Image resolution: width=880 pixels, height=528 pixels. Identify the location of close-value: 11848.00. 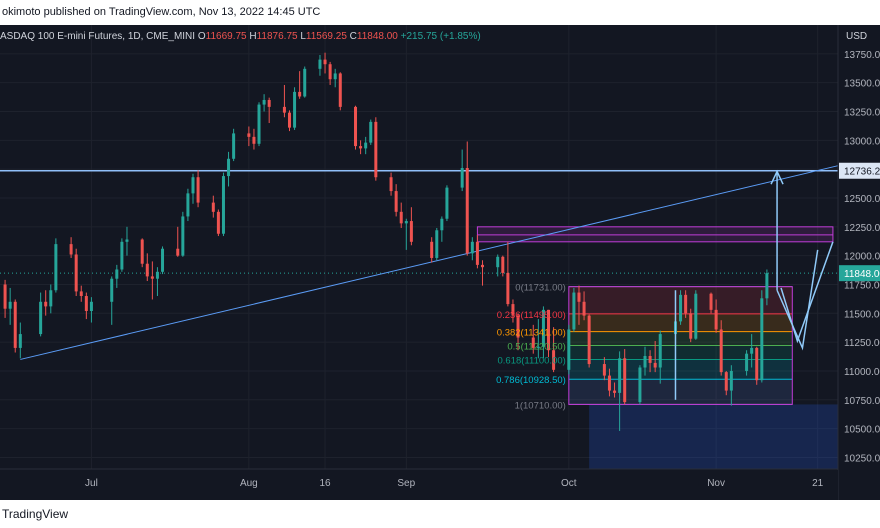
(377, 36).